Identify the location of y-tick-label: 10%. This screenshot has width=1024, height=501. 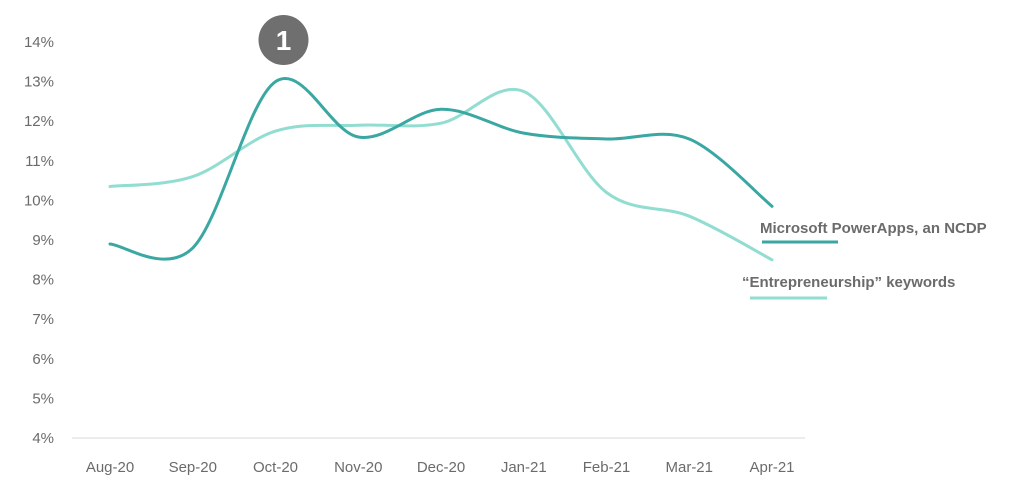
(39, 200).